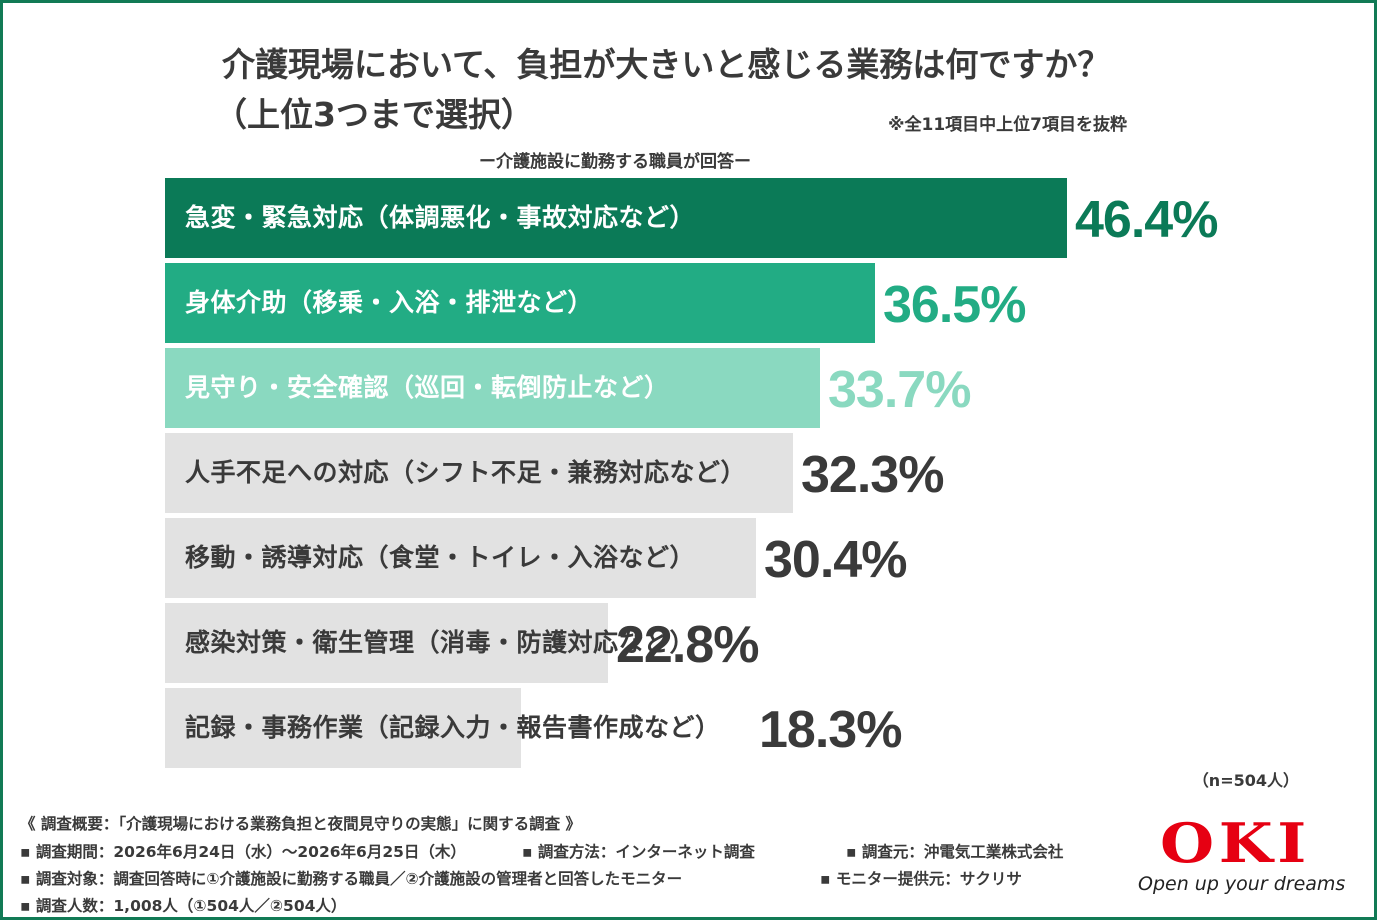 The width and height of the screenshot is (1377, 920). Describe the element at coordinates (638, 852) in the screenshot. I see `survey-method: ▪ 調査方法：インターネット調査` at that location.